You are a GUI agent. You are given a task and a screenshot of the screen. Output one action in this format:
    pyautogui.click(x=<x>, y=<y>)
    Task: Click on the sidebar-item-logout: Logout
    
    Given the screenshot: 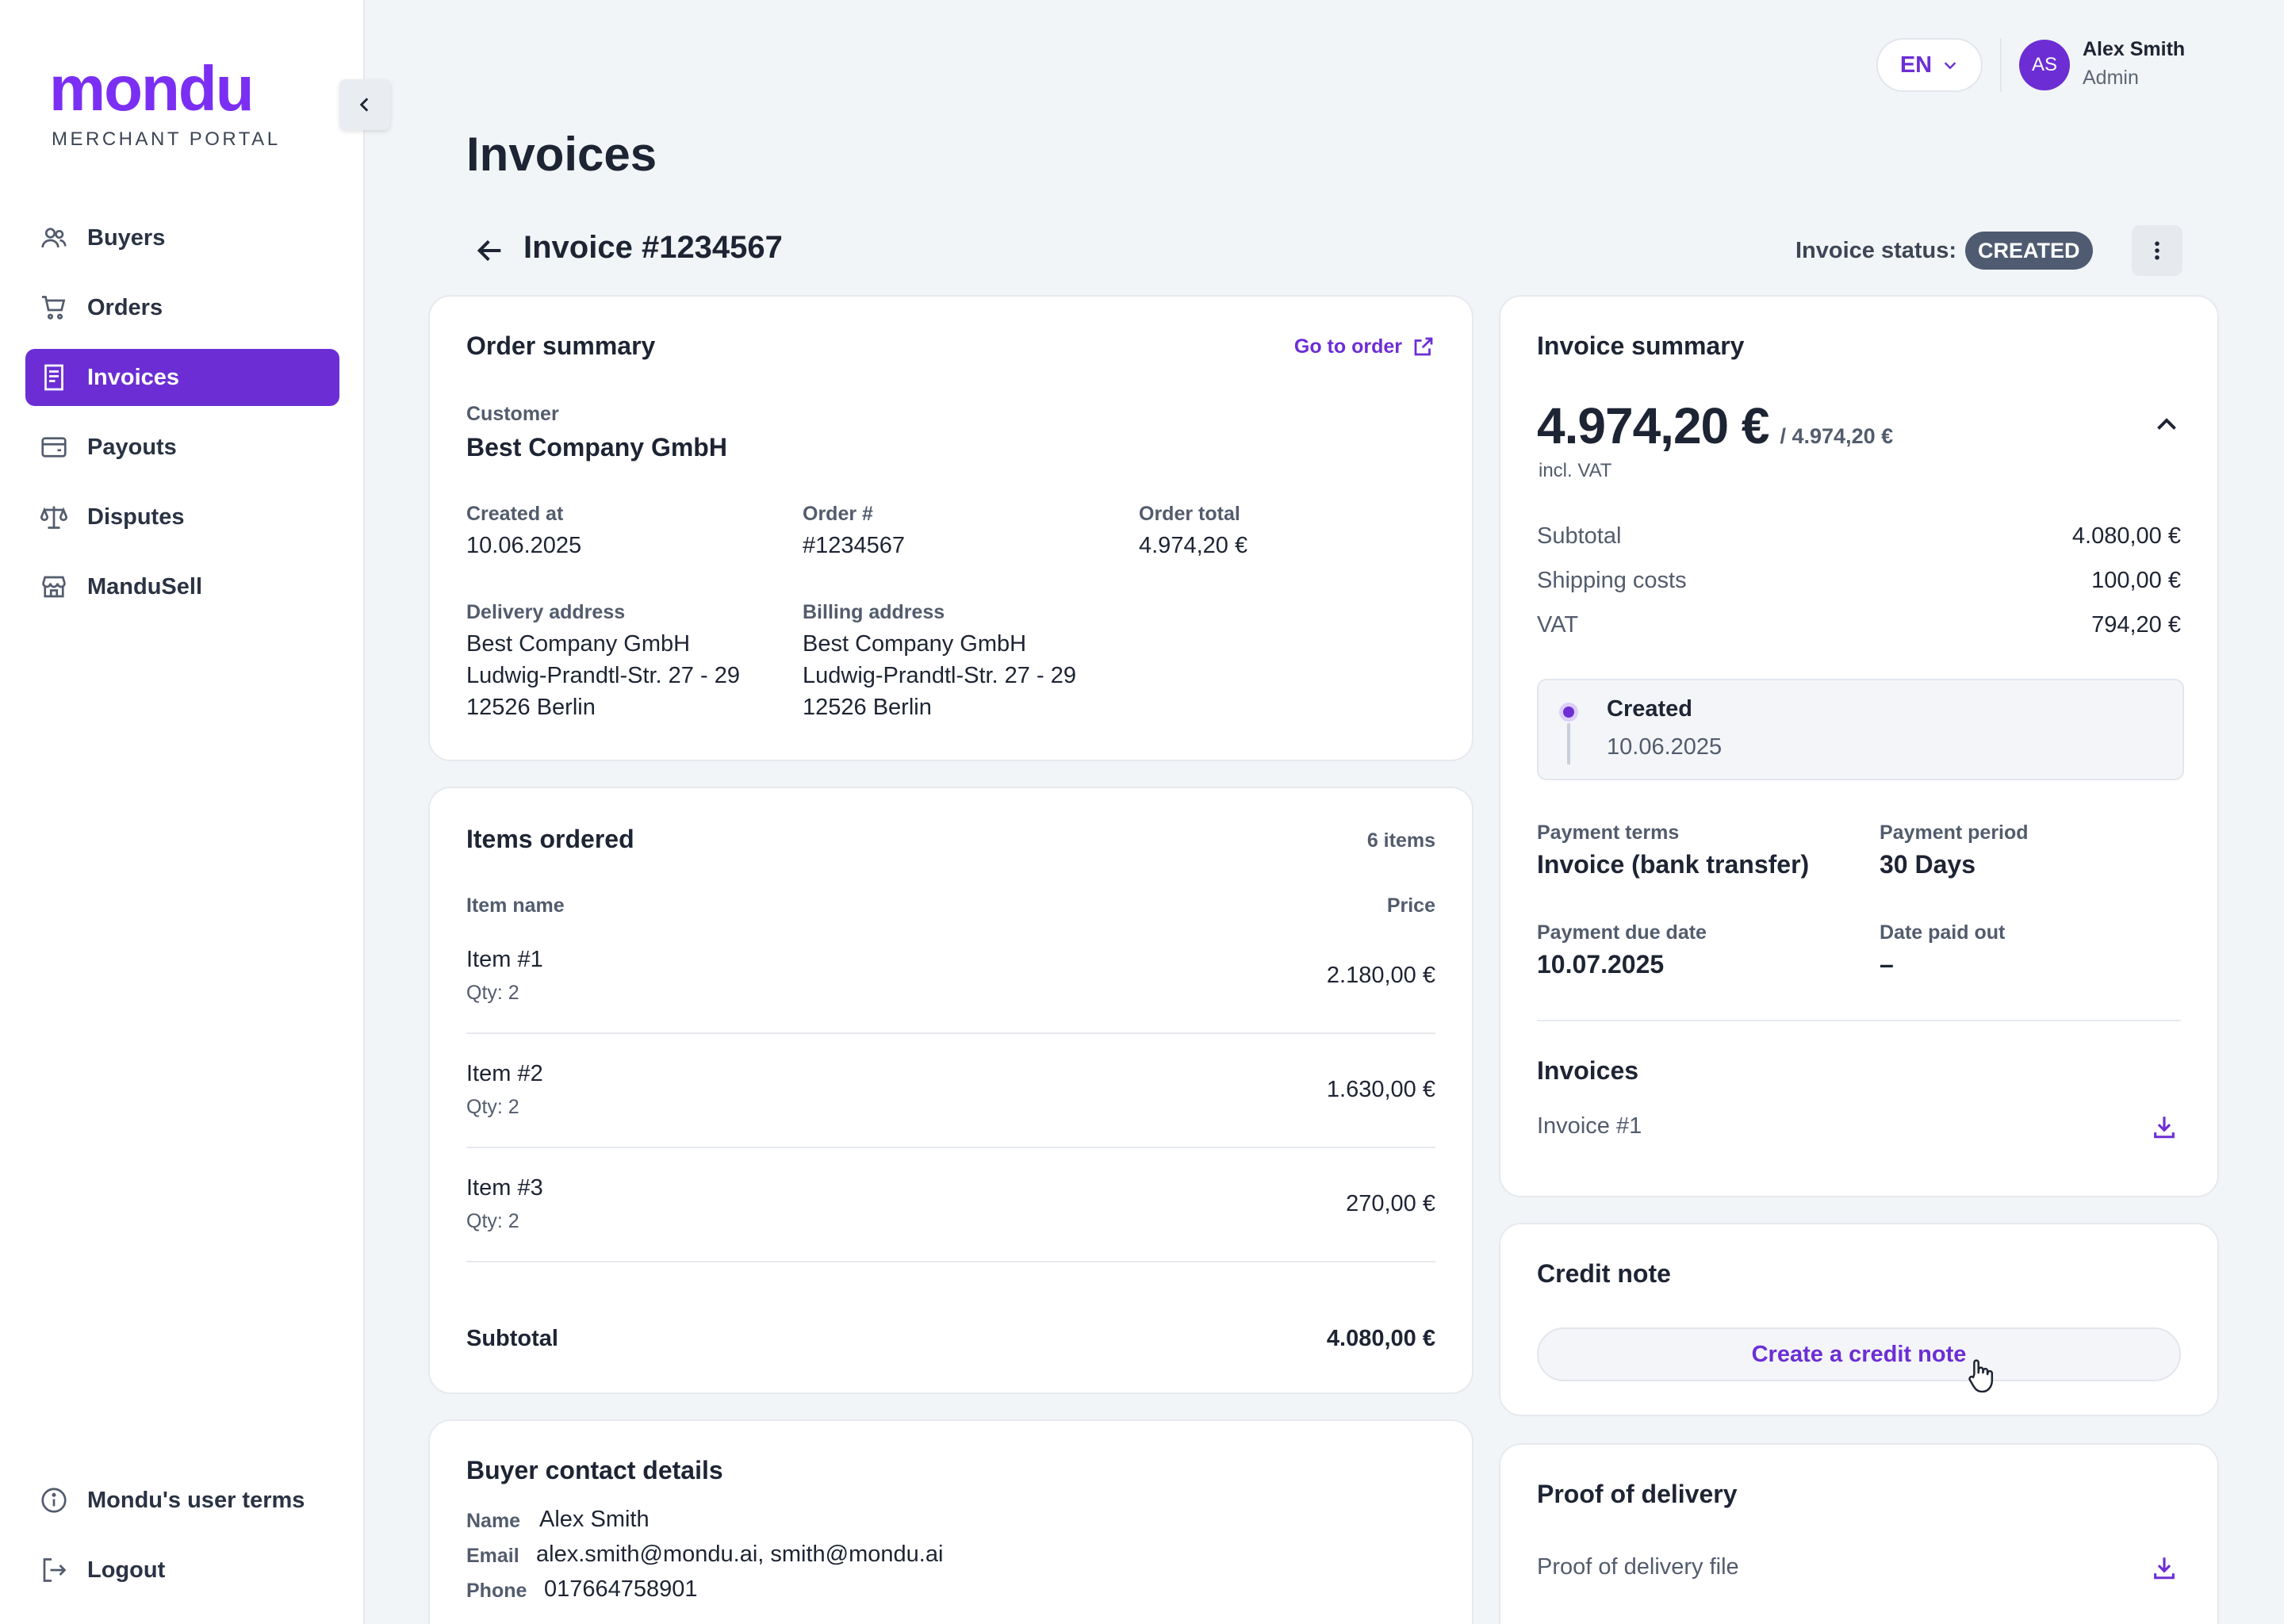 What is the action you would take?
    pyautogui.click(x=182, y=1570)
    